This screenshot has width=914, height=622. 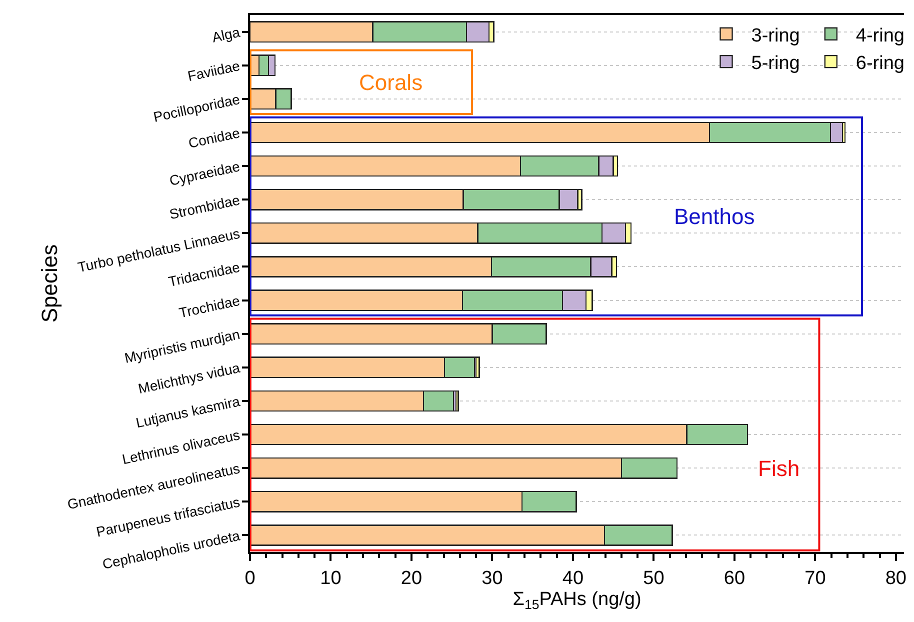 What do you see at coordinates (880, 35) in the screenshot?
I see `legend-label: 4-ring` at bounding box center [880, 35].